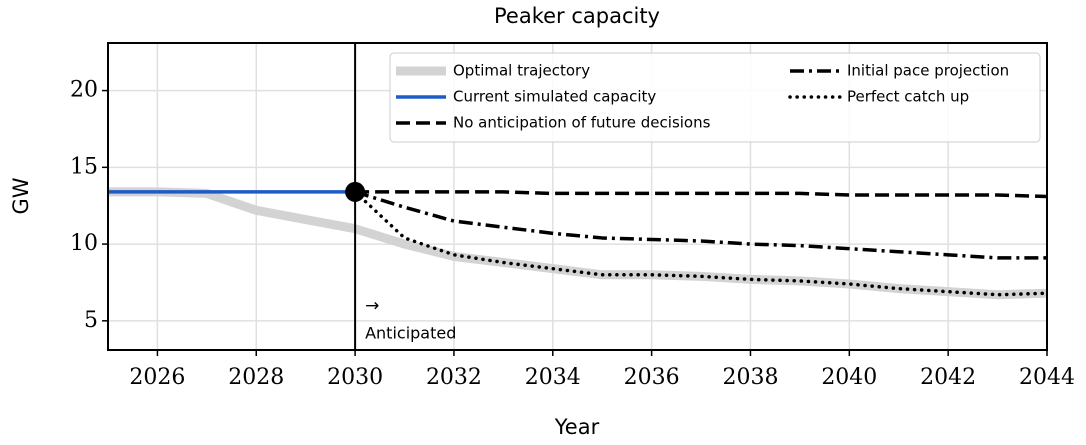 This screenshot has width=1086, height=445. I want to click on annotation: →, so click(372, 306).